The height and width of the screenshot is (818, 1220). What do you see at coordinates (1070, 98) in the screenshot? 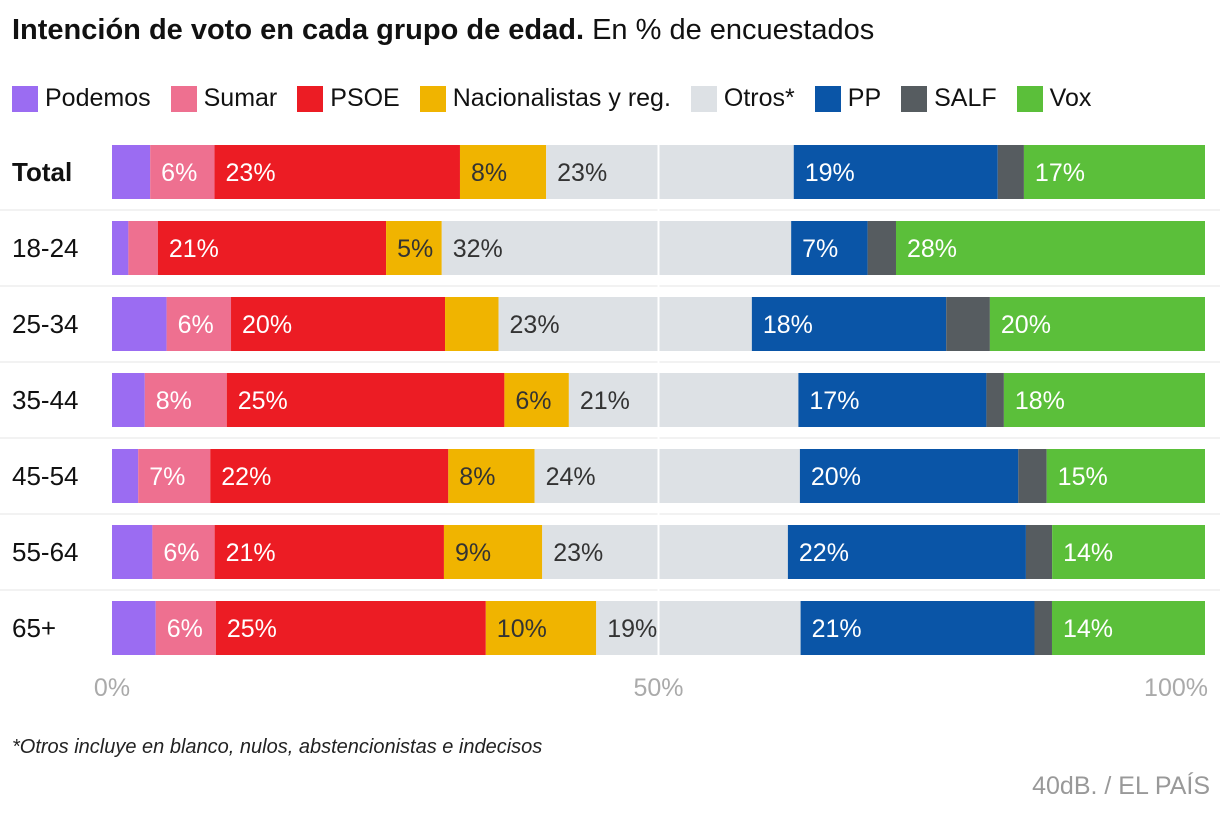
I see `legend-label: Vox` at bounding box center [1070, 98].